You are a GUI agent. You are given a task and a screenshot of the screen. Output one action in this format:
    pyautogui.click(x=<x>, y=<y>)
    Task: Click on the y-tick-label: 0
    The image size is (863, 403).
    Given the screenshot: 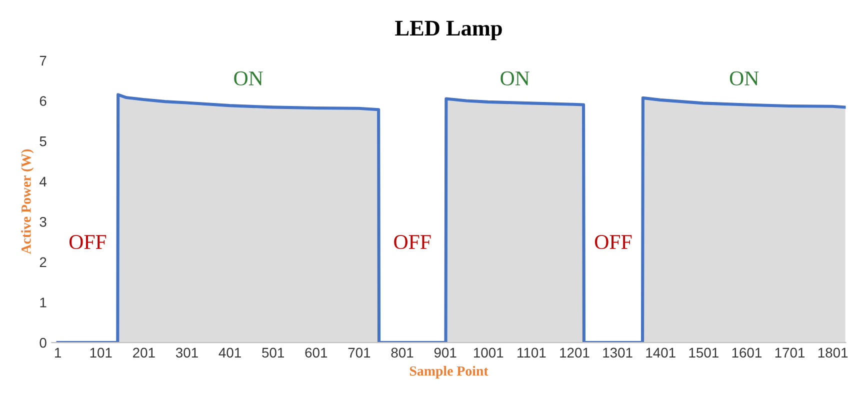 What is the action you would take?
    pyautogui.click(x=43, y=343)
    